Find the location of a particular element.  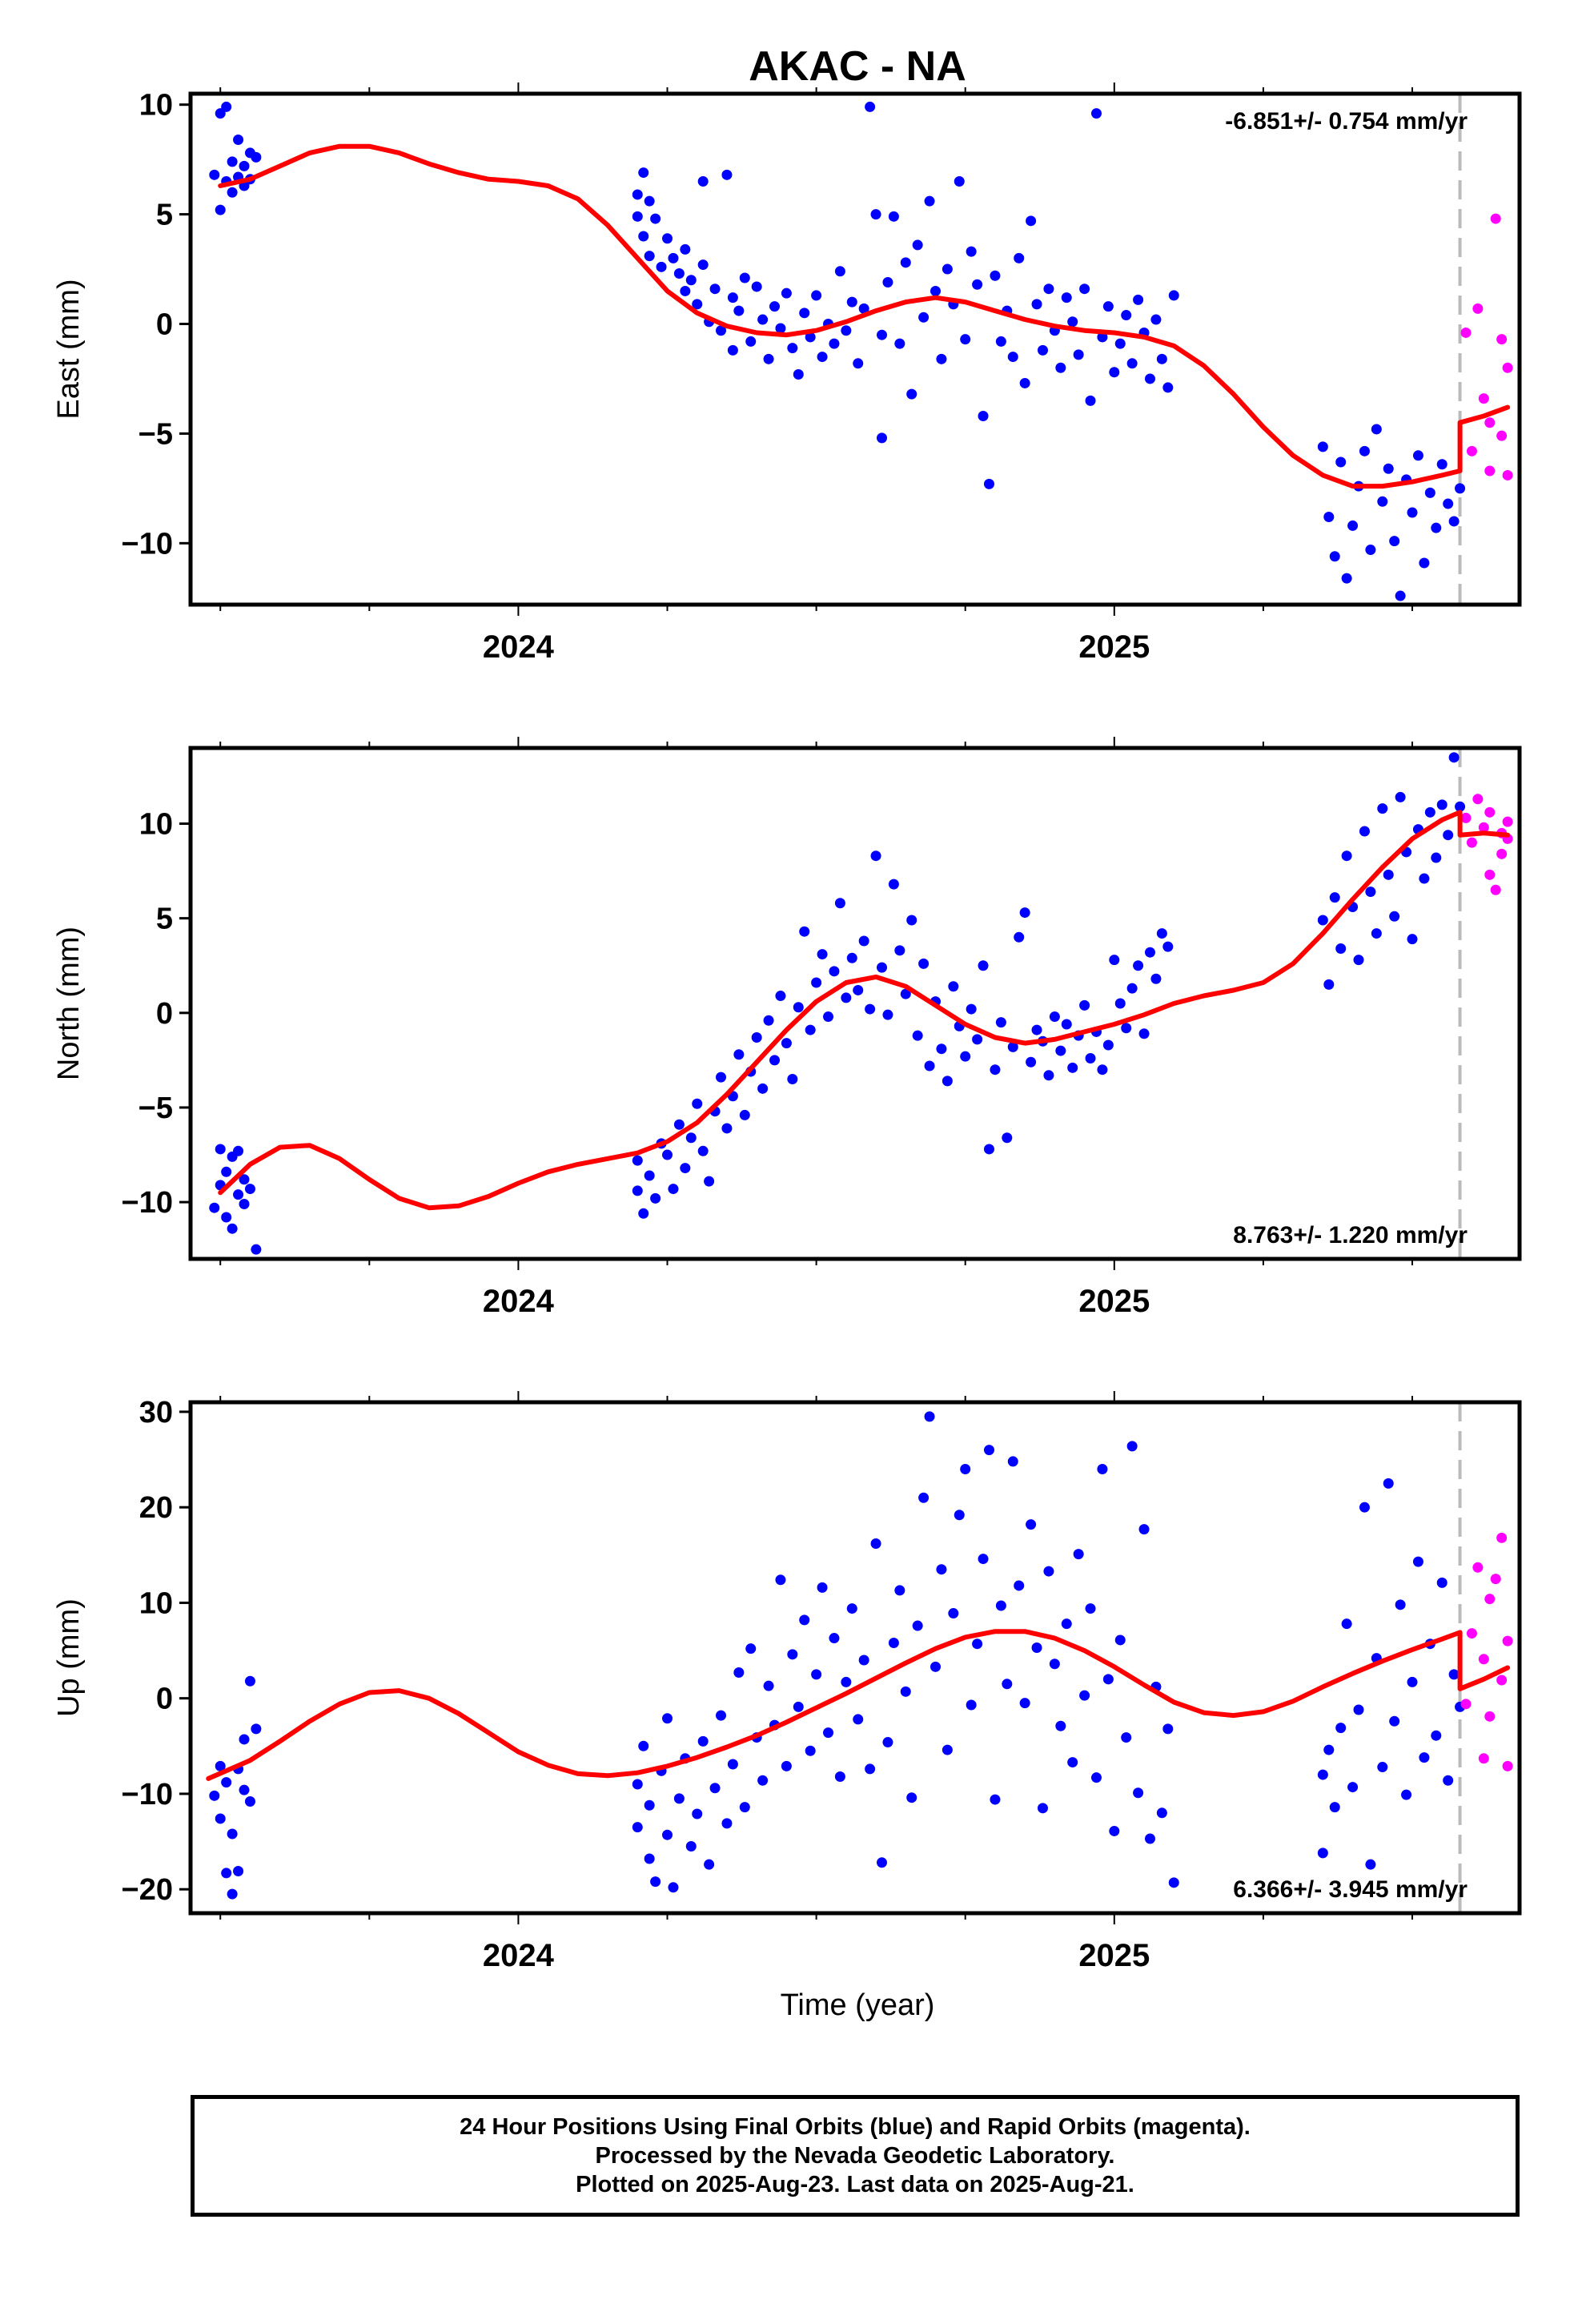

east-rapid-point is located at coordinates (1502, 339).